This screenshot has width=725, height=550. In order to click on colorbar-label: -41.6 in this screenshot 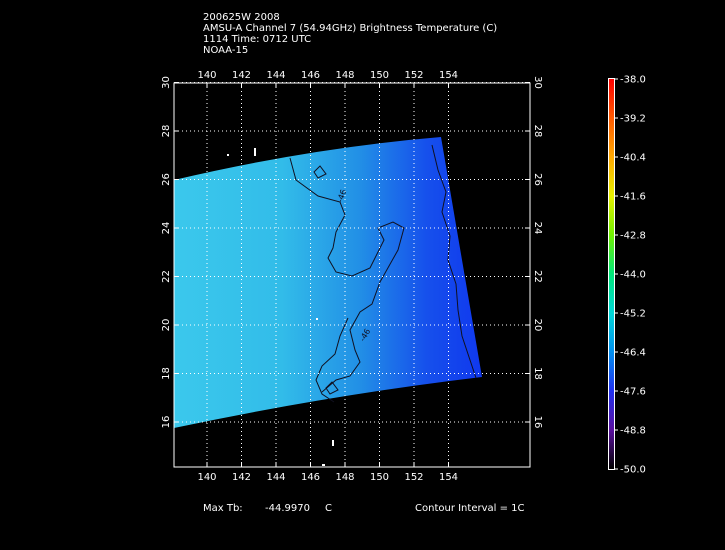, I will do `click(633, 197)`.